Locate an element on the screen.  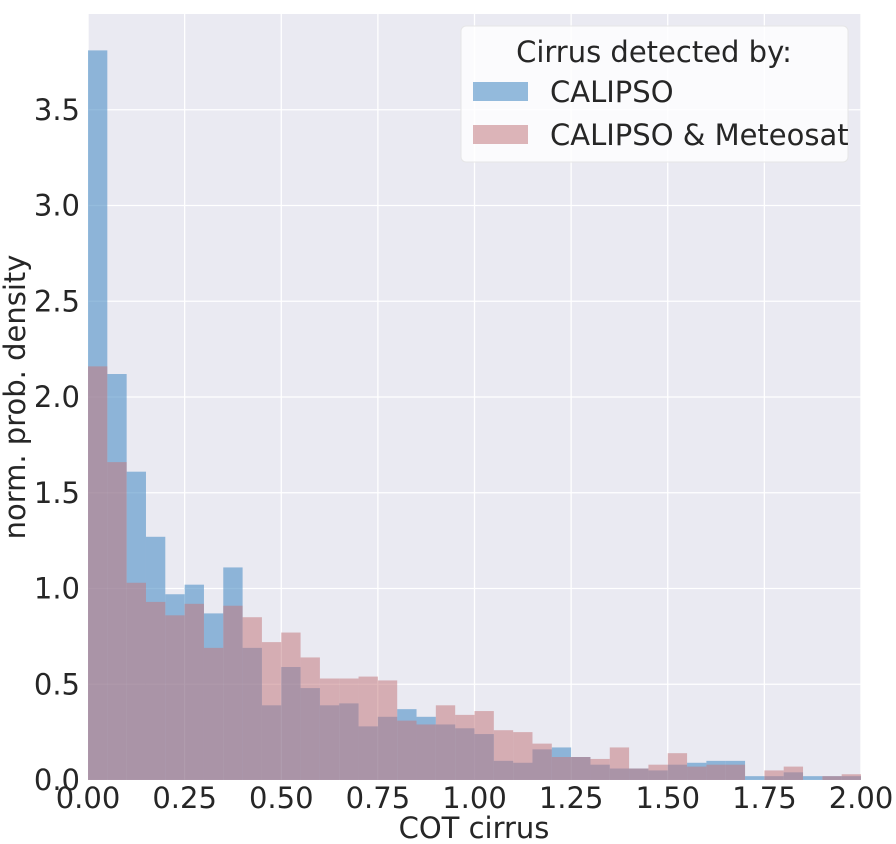
bar-series1-bin6 is located at coordinates (213, 713).